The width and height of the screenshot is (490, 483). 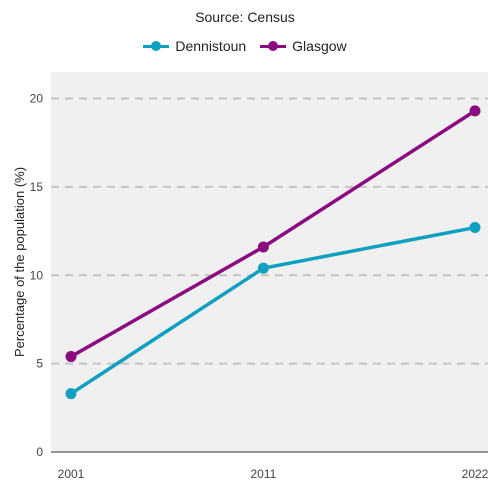 What do you see at coordinates (37, 275) in the screenshot?
I see `y-tick-label: 10` at bounding box center [37, 275].